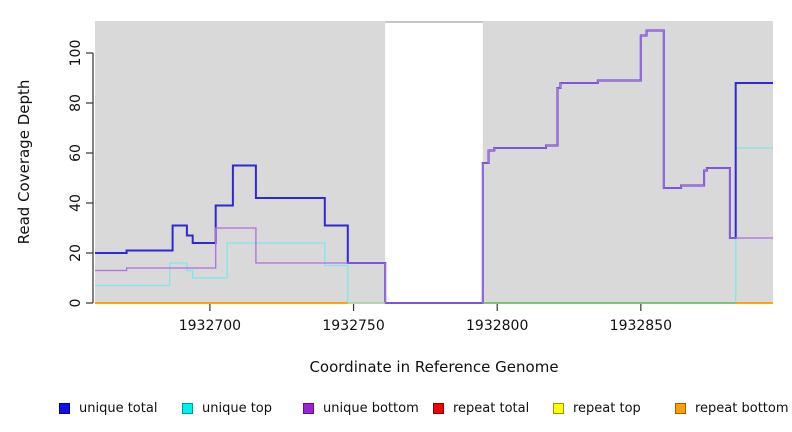  What do you see at coordinates (434, 162) in the screenshot?
I see `coverage-gap-band` at bounding box center [434, 162].